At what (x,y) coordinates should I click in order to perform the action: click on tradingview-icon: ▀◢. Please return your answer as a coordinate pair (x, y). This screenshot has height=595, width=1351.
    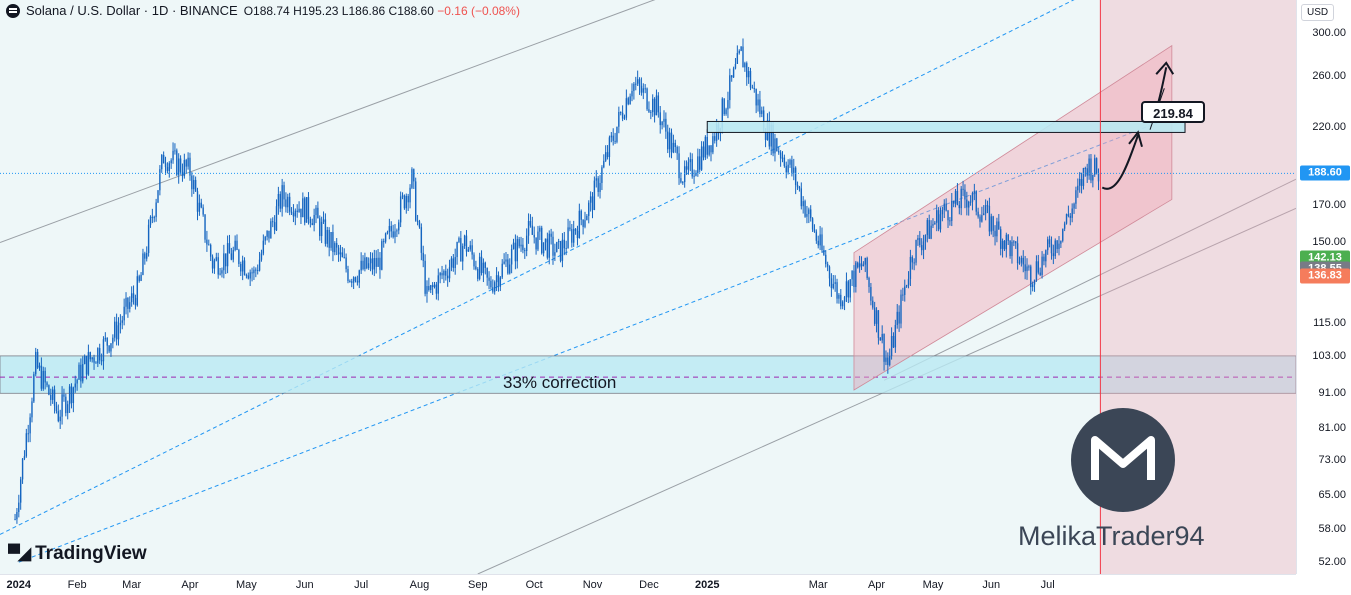
    Looking at the image, I should click on (19, 553).